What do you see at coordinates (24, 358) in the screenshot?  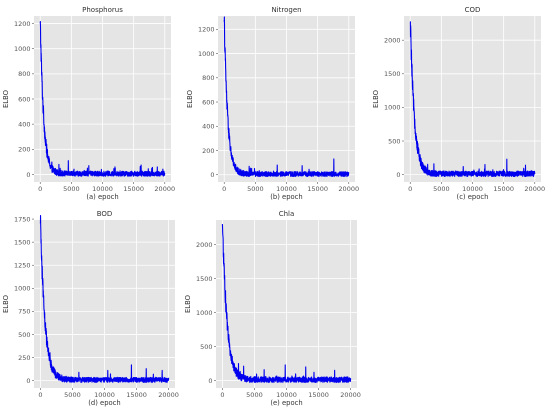 I see `y-tick-label: 250` at bounding box center [24, 358].